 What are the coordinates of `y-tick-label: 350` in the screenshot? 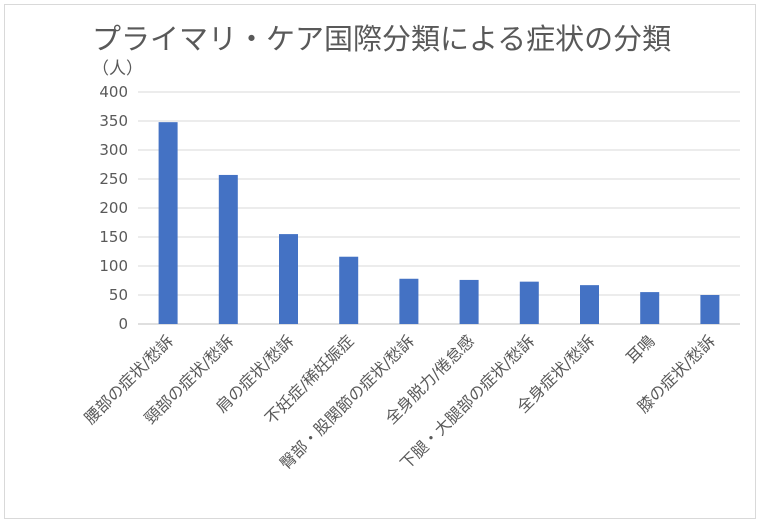 It's located at (113, 121).